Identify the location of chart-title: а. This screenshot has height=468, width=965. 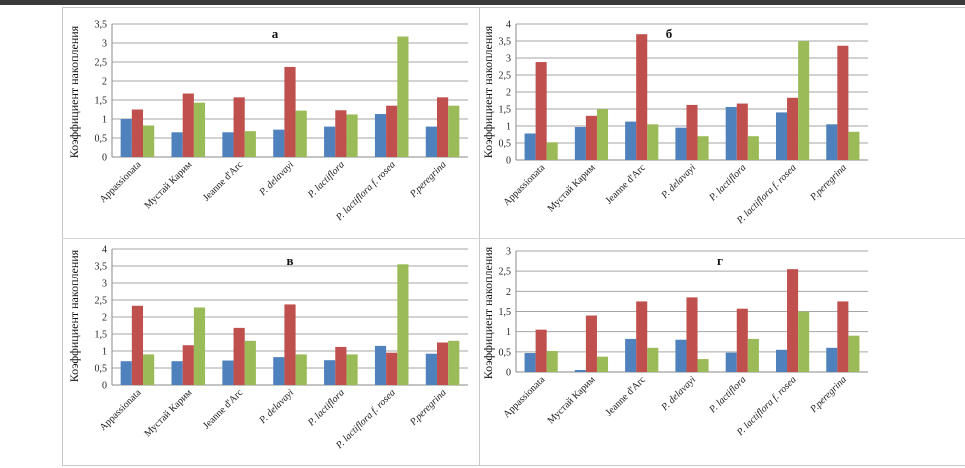
(275, 33).